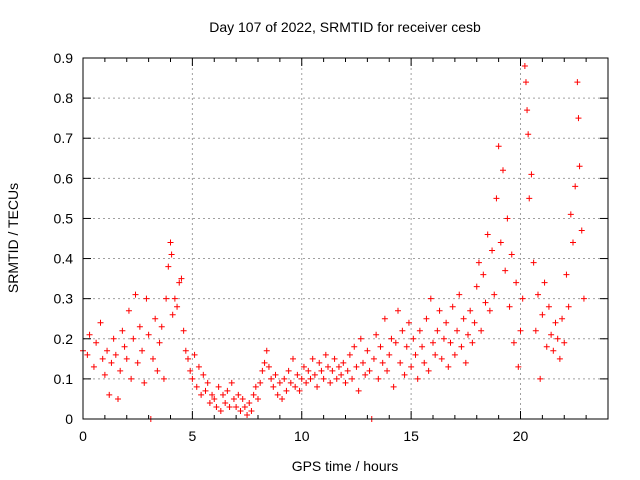 Image resolution: width=640 pixels, height=480 pixels. What do you see at coordinates (521, 436) in the screenshot?
I see `x-tick-label: 20` at bounding box center [521, 436].